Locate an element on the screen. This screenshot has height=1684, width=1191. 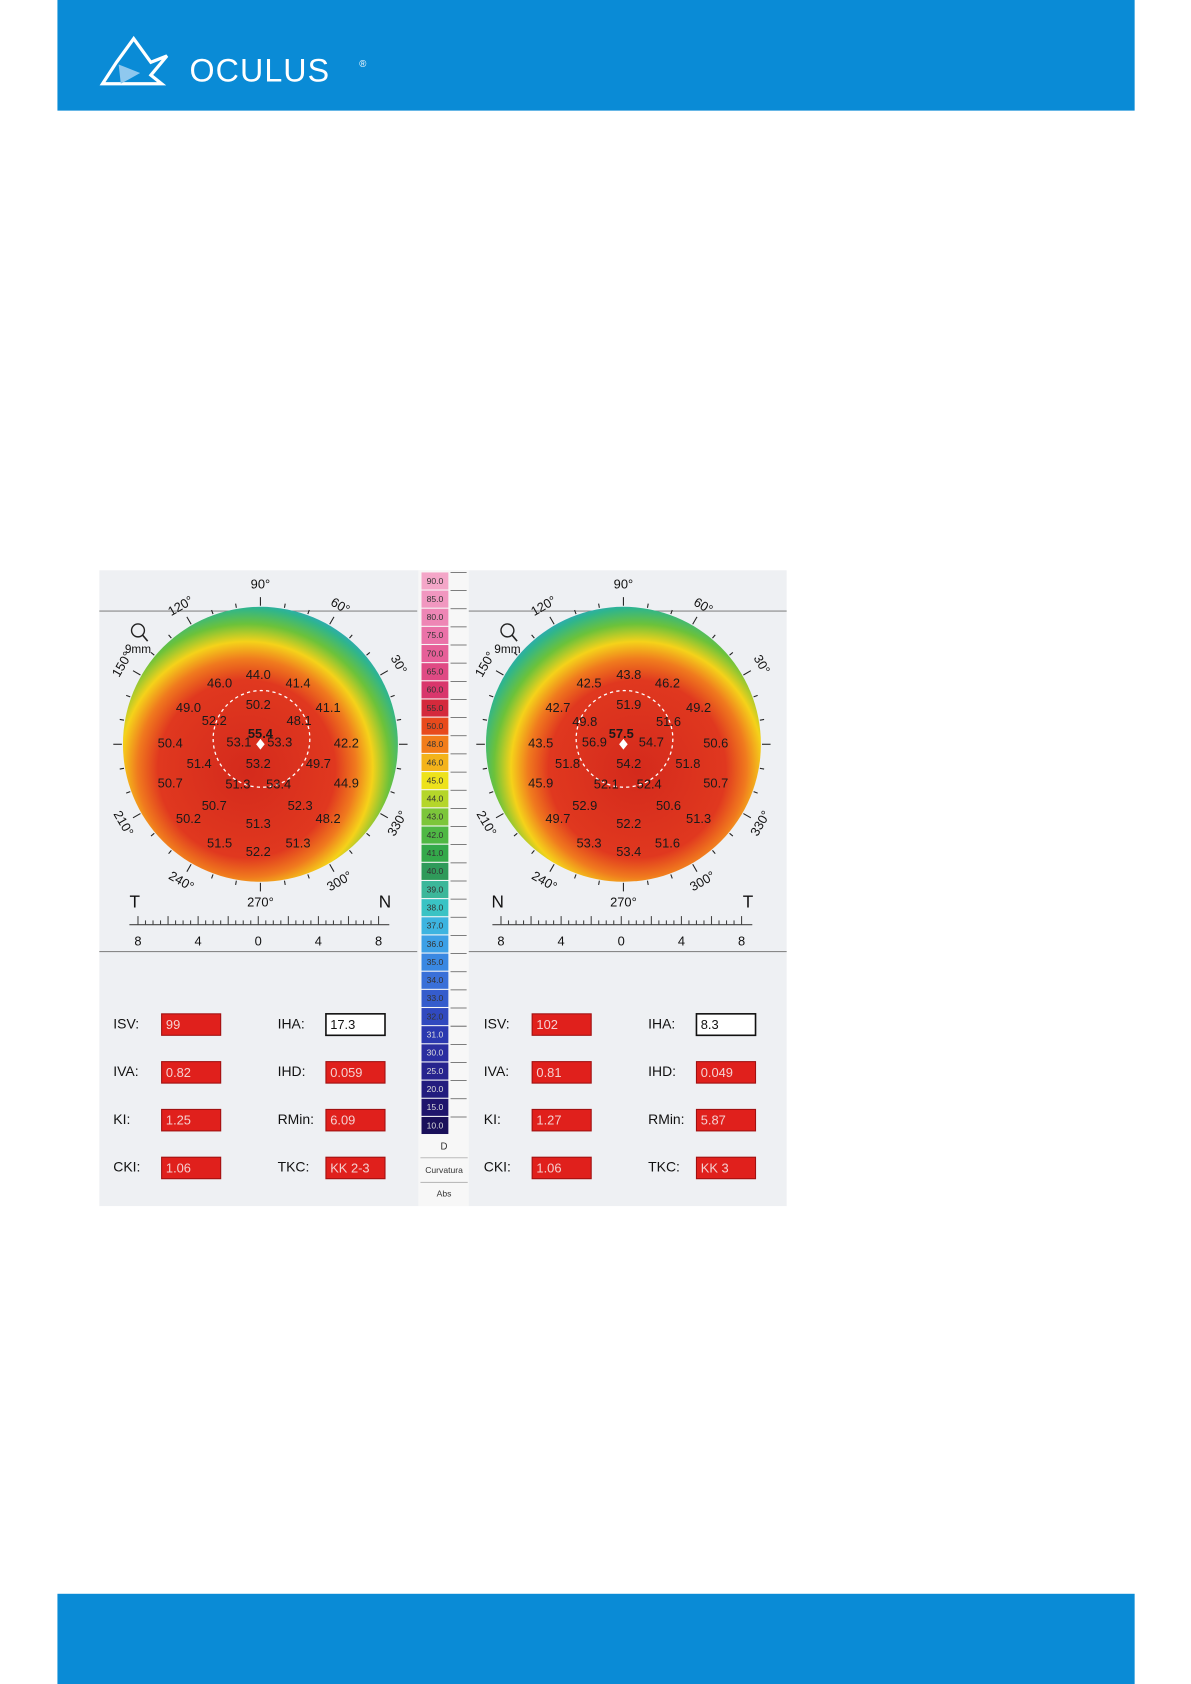
index-value: 99 is located at coordinates (173, 1024).